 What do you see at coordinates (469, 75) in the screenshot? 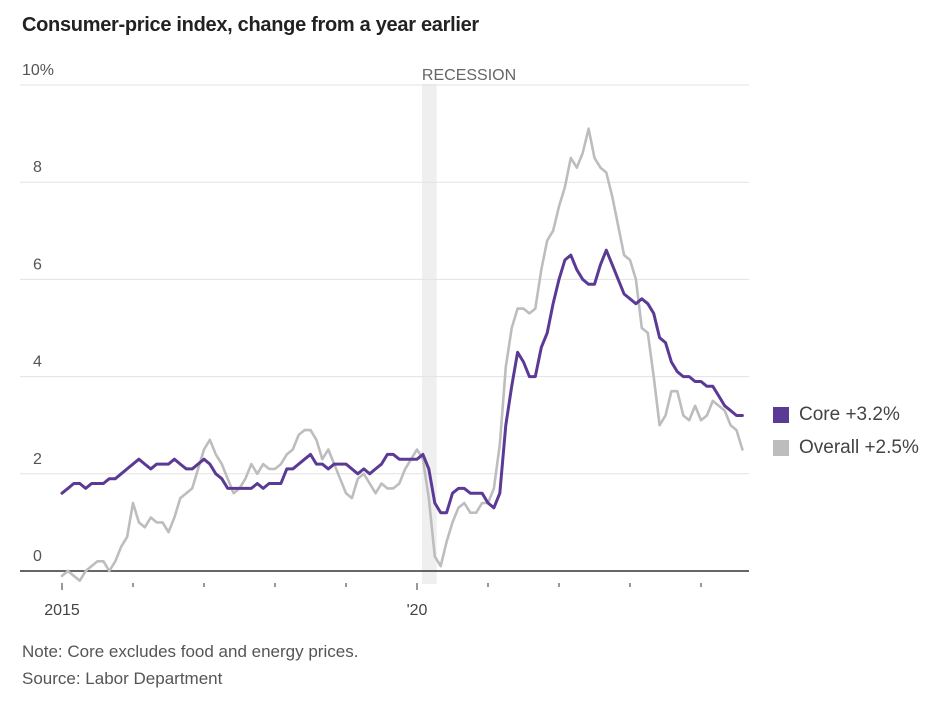
I see `recession-label: RECESSION` at bounding box center [469, 75].